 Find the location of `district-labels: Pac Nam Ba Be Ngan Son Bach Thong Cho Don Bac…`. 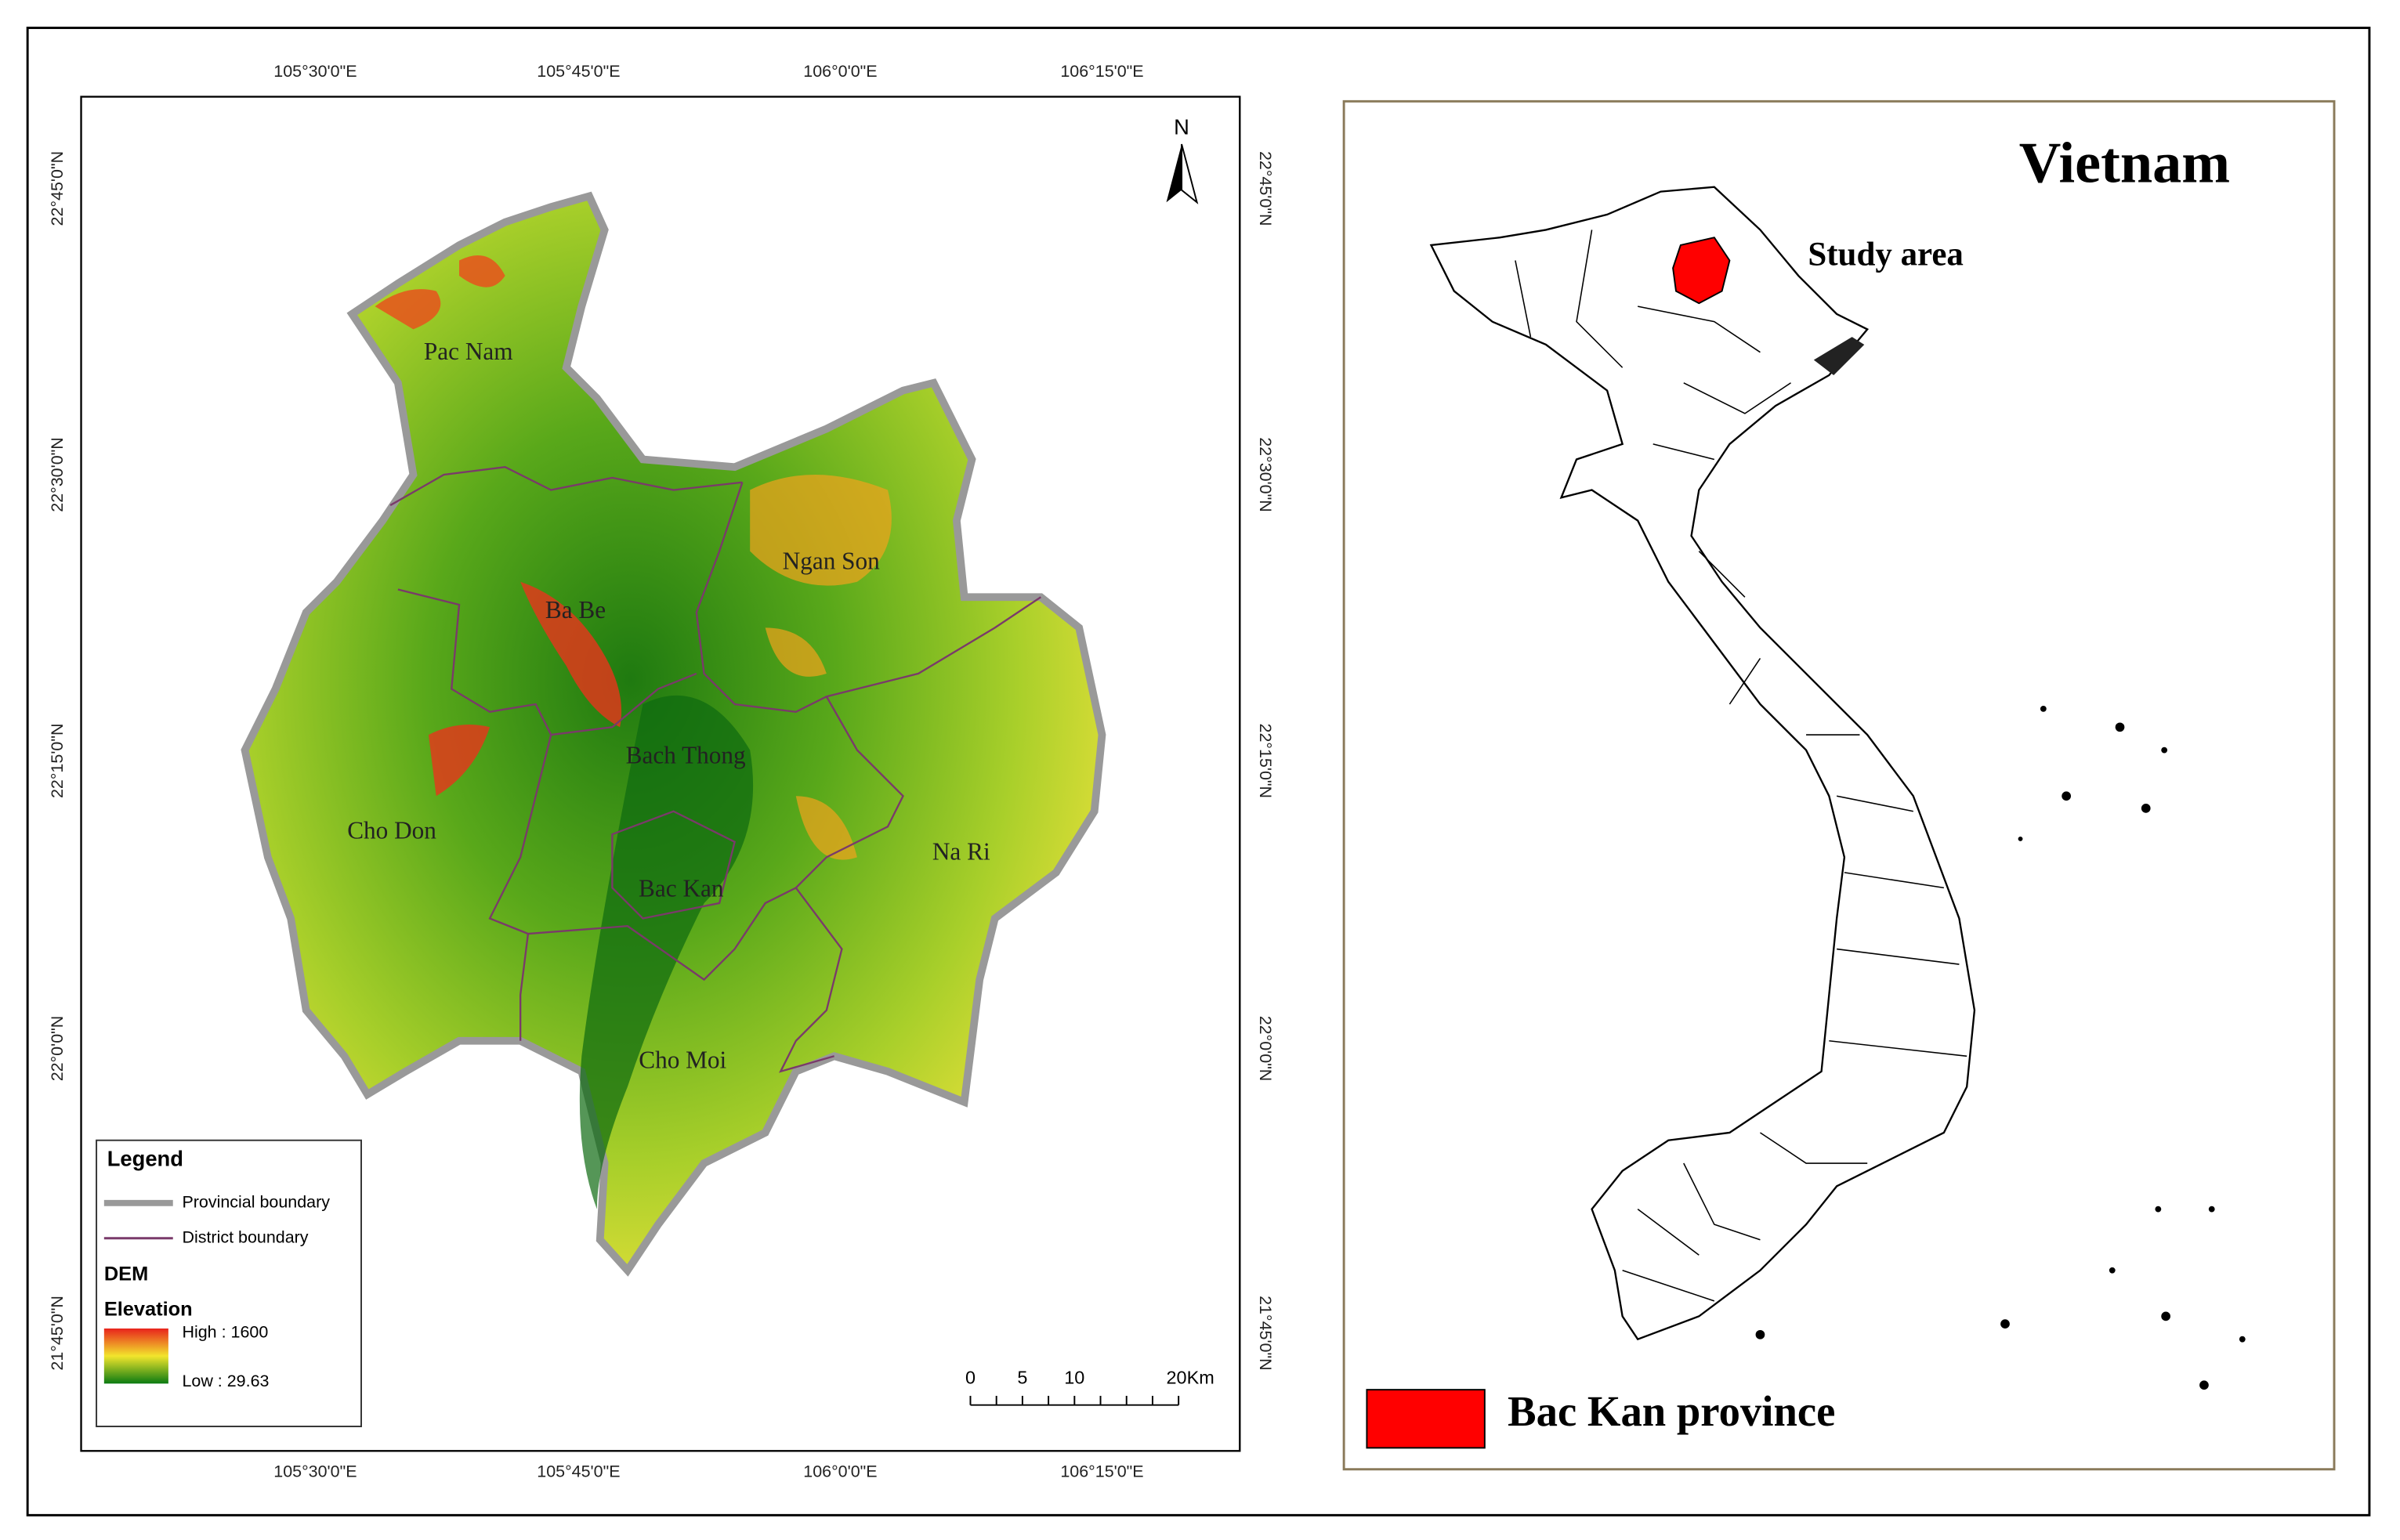

district-labels: Pac Nam Ba Be Ngan Son Bach Thong Cho Don Bac… is located at coordinates (668, 705).